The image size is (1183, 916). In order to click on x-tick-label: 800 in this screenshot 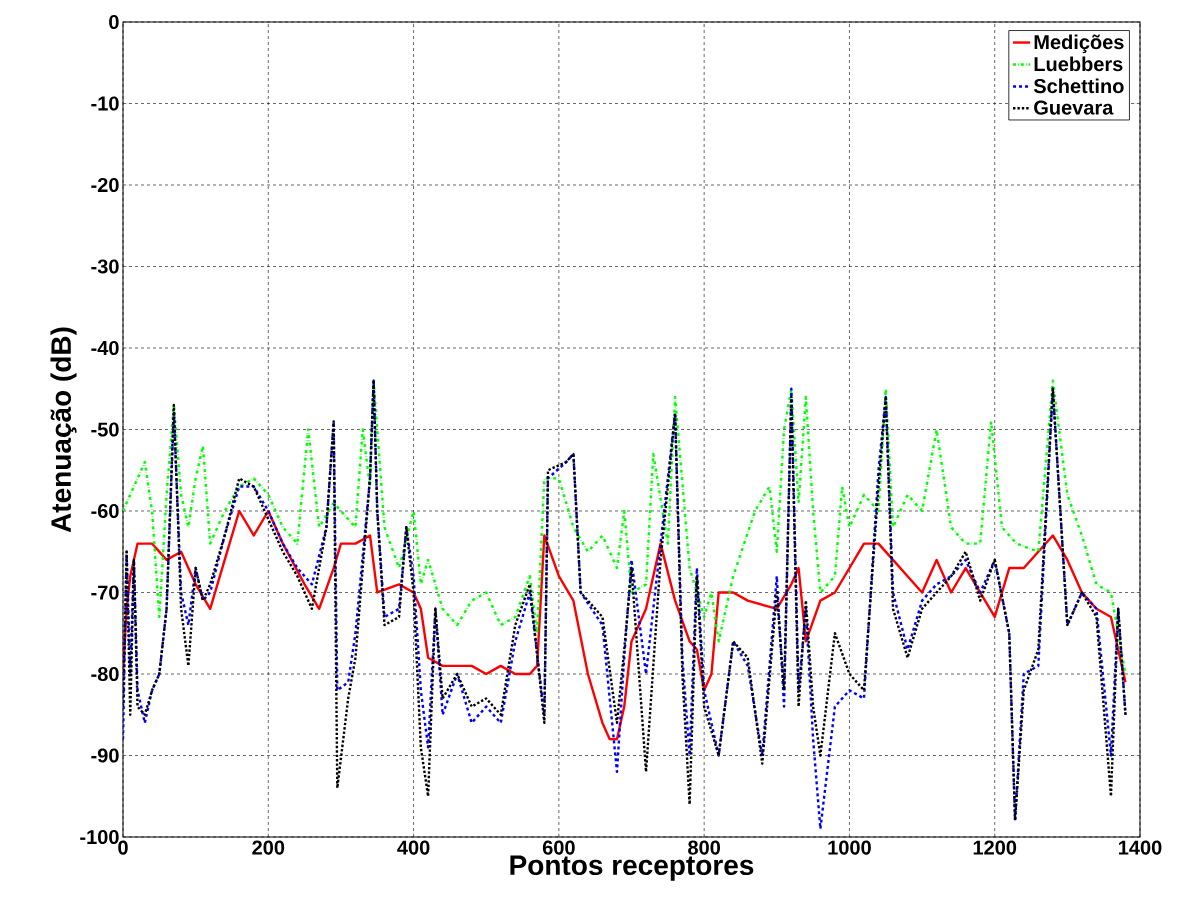, I will do `click(704, 847)`.